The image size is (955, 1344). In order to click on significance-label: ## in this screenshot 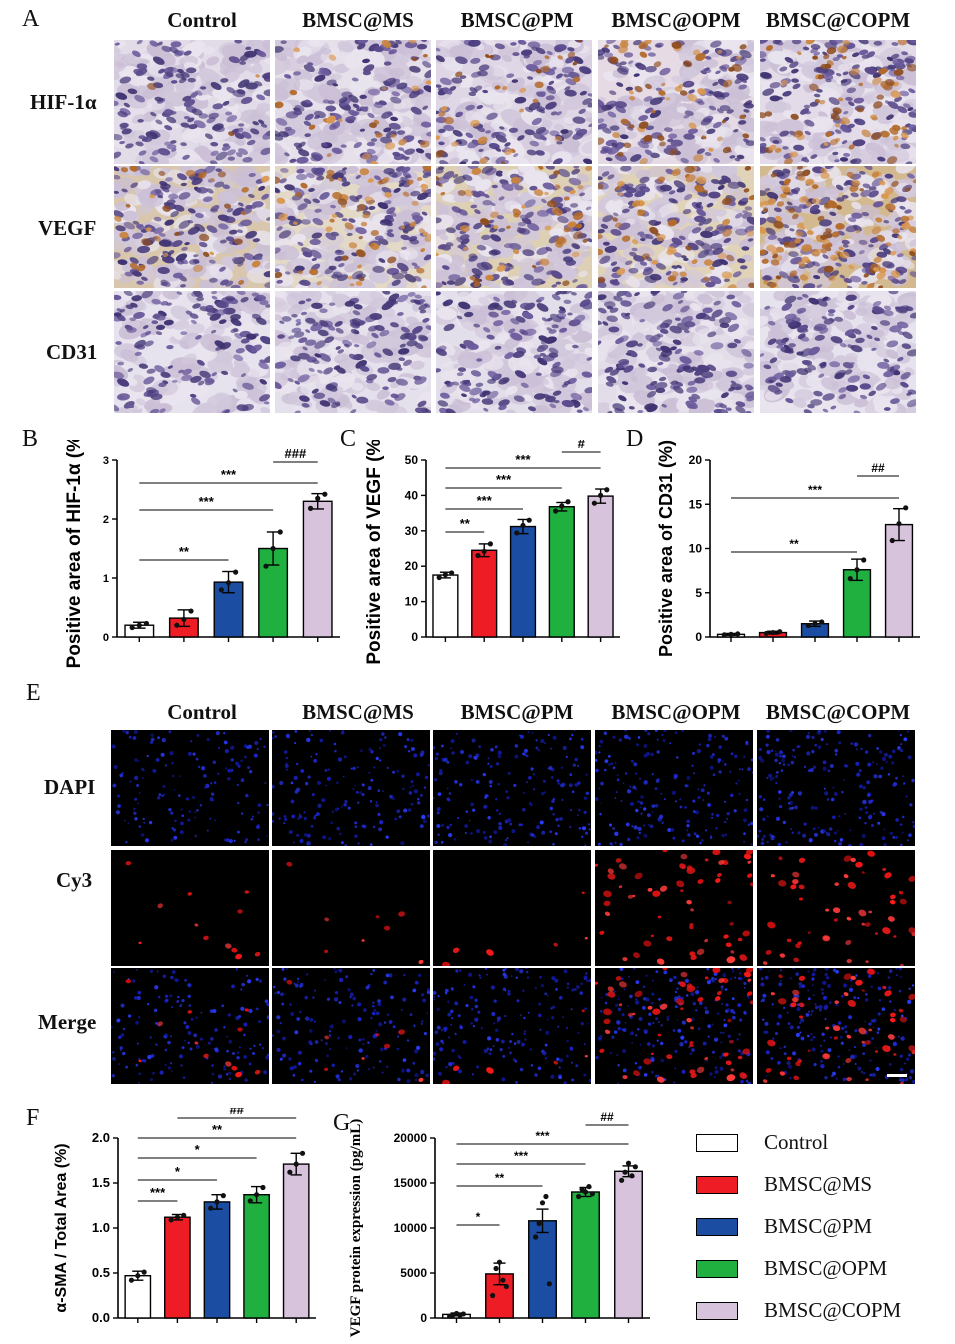, I will do `click(607, 1117)`.